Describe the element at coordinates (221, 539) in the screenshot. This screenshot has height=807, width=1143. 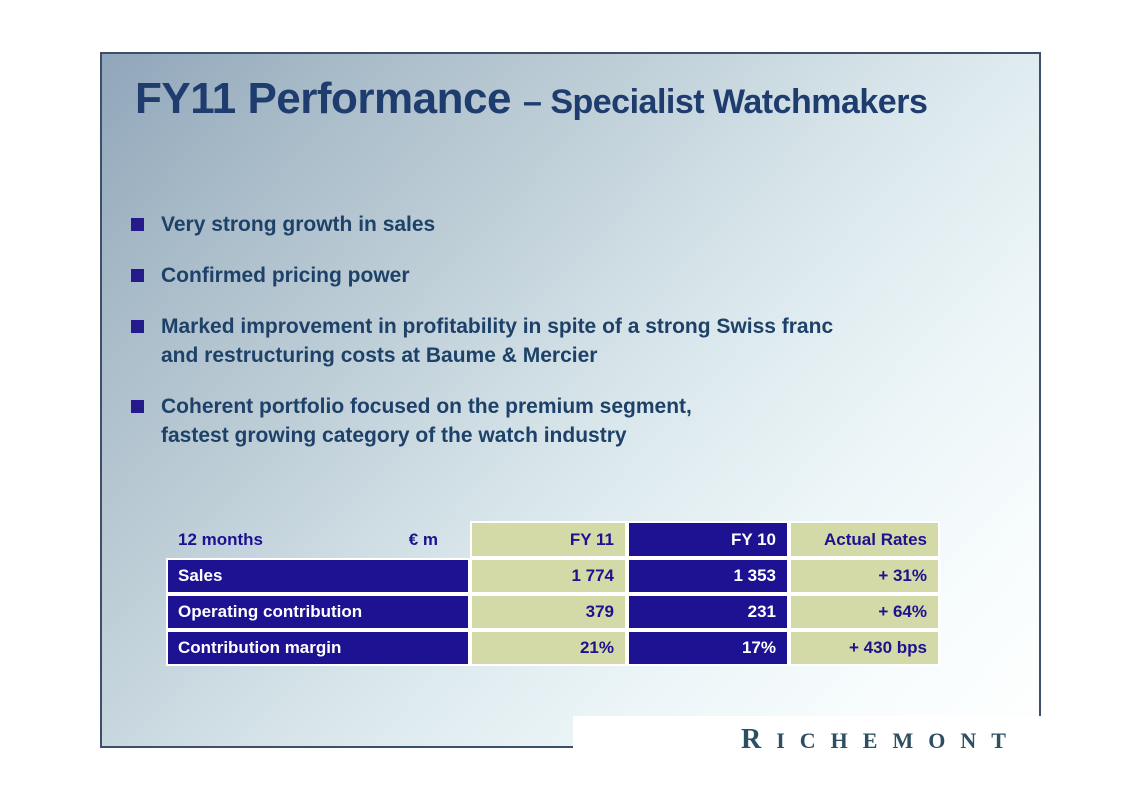
I see `table-header-period-label: 12 months` at that location.